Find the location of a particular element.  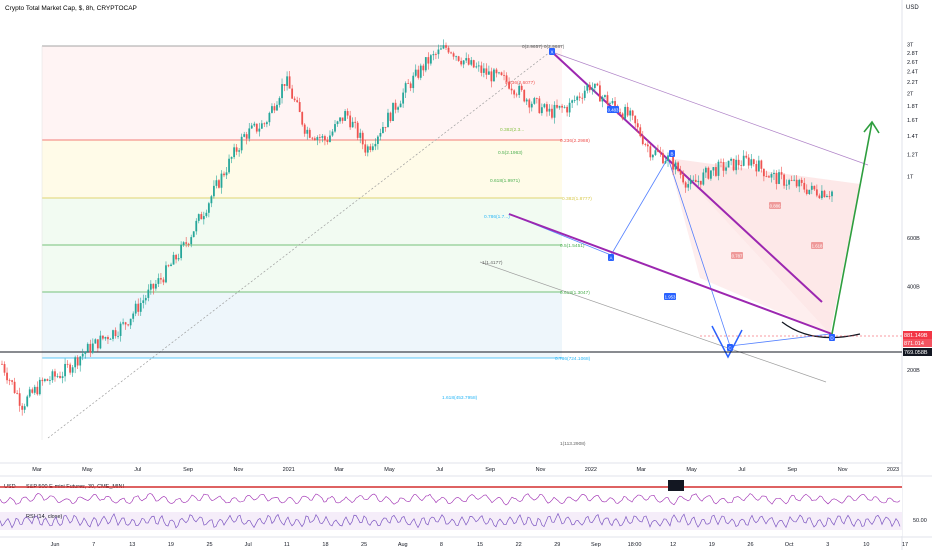

price-tick-label: 2.6T is located at coordinates (913, 63).